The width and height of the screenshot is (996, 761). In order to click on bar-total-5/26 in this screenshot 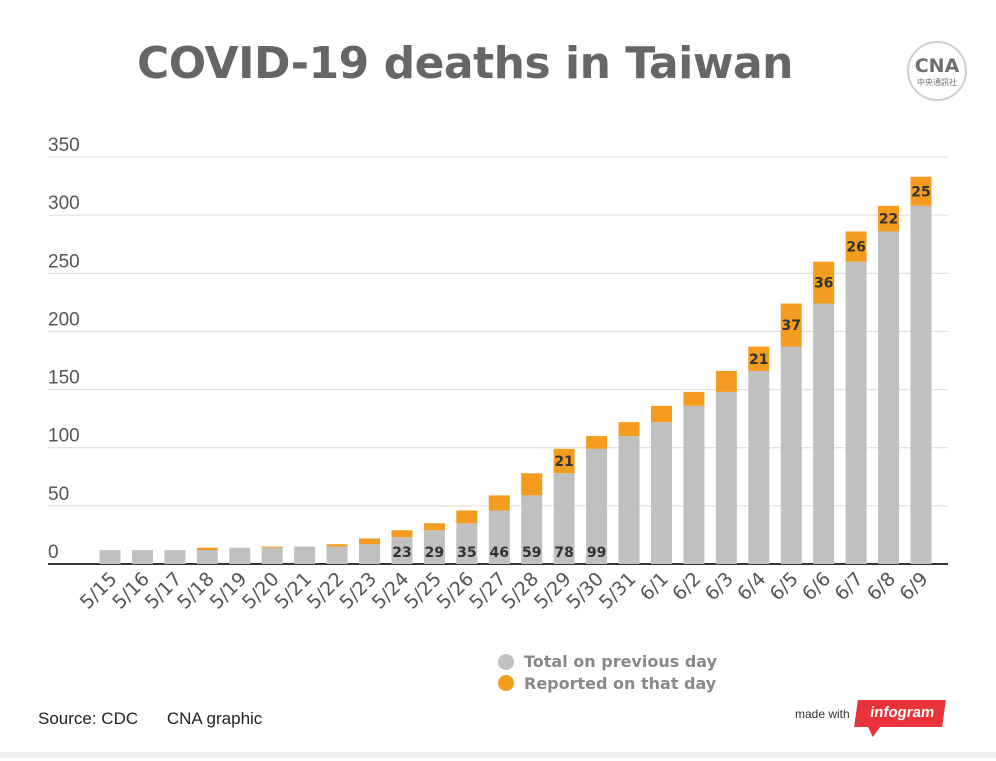, I will do `click(467, 543)`.